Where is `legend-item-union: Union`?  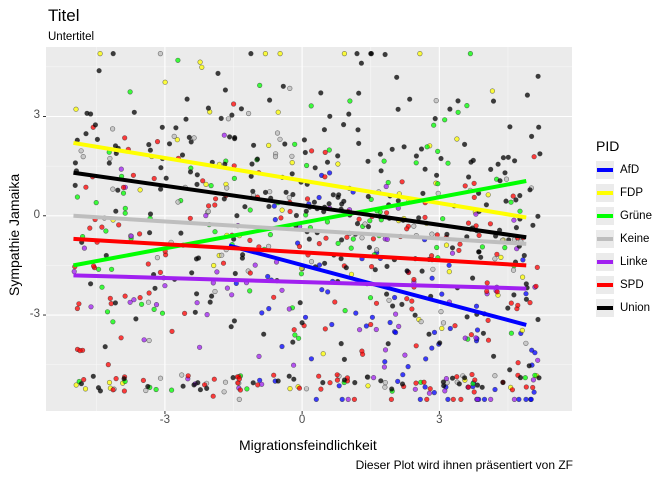
legend-item-union: Union is located at coordinates (624, 307).